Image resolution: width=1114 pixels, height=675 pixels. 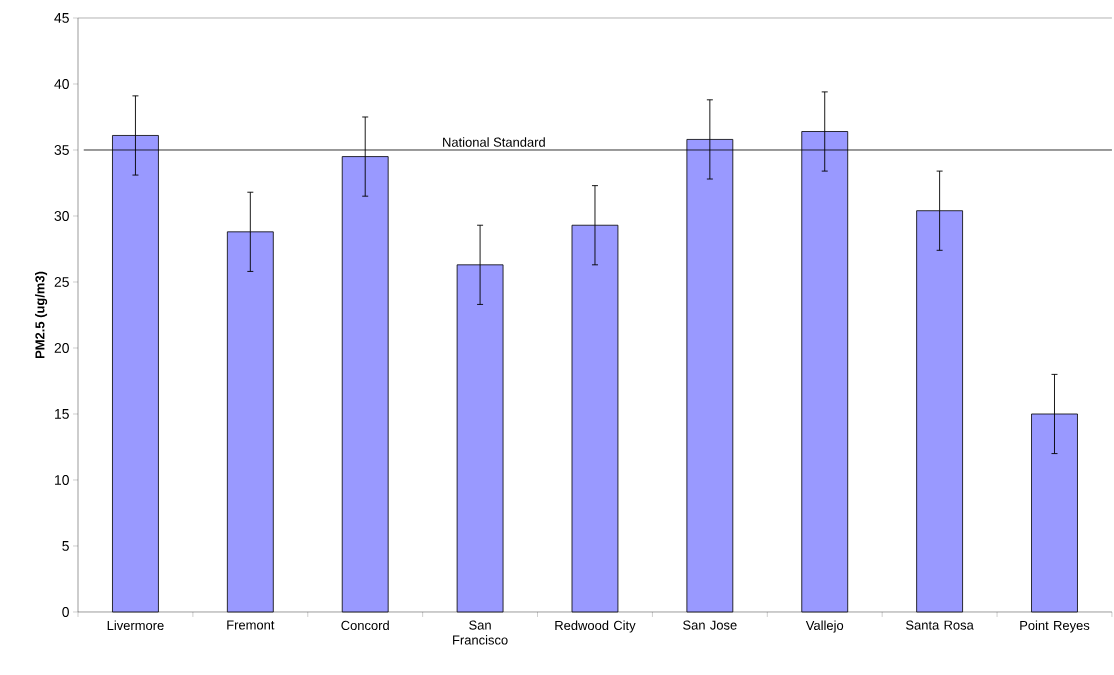 What do you see at coordinates (65, 612) in the screenshot?
I see `y-tick-label: 0` at bounding box center [65, 612].